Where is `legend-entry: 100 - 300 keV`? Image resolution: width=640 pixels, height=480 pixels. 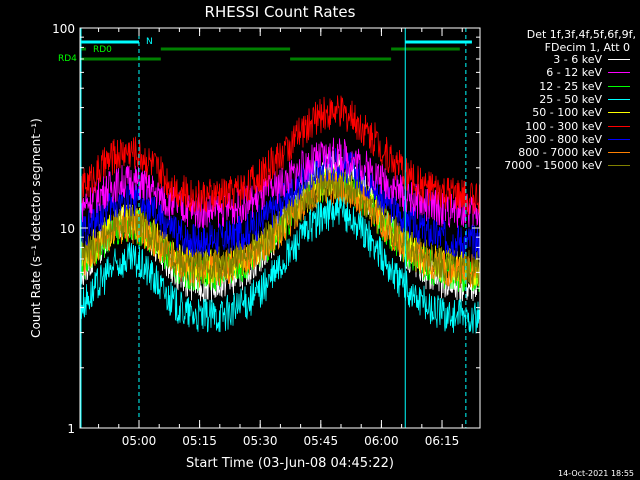
legend-entry: 100 - 300 keV is located at coordinates (577, 126).